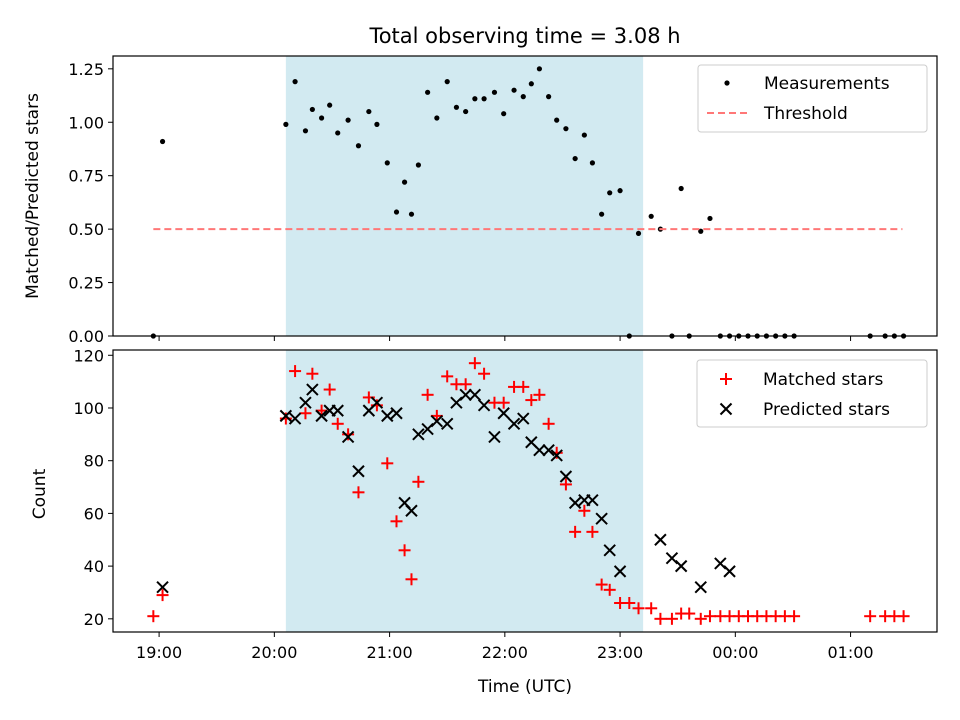  I want to click on x-tick-label: 23:00, so click(620, 652).